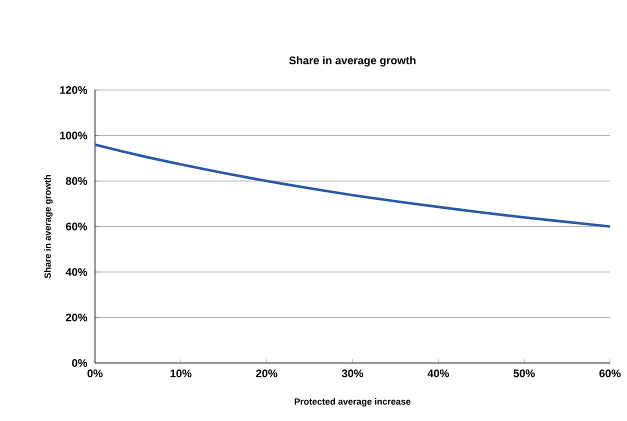 Image resolution: width=627 pixels, height=421 pixels. I want to click on y-tick-label: 60%, so click(77, 226).